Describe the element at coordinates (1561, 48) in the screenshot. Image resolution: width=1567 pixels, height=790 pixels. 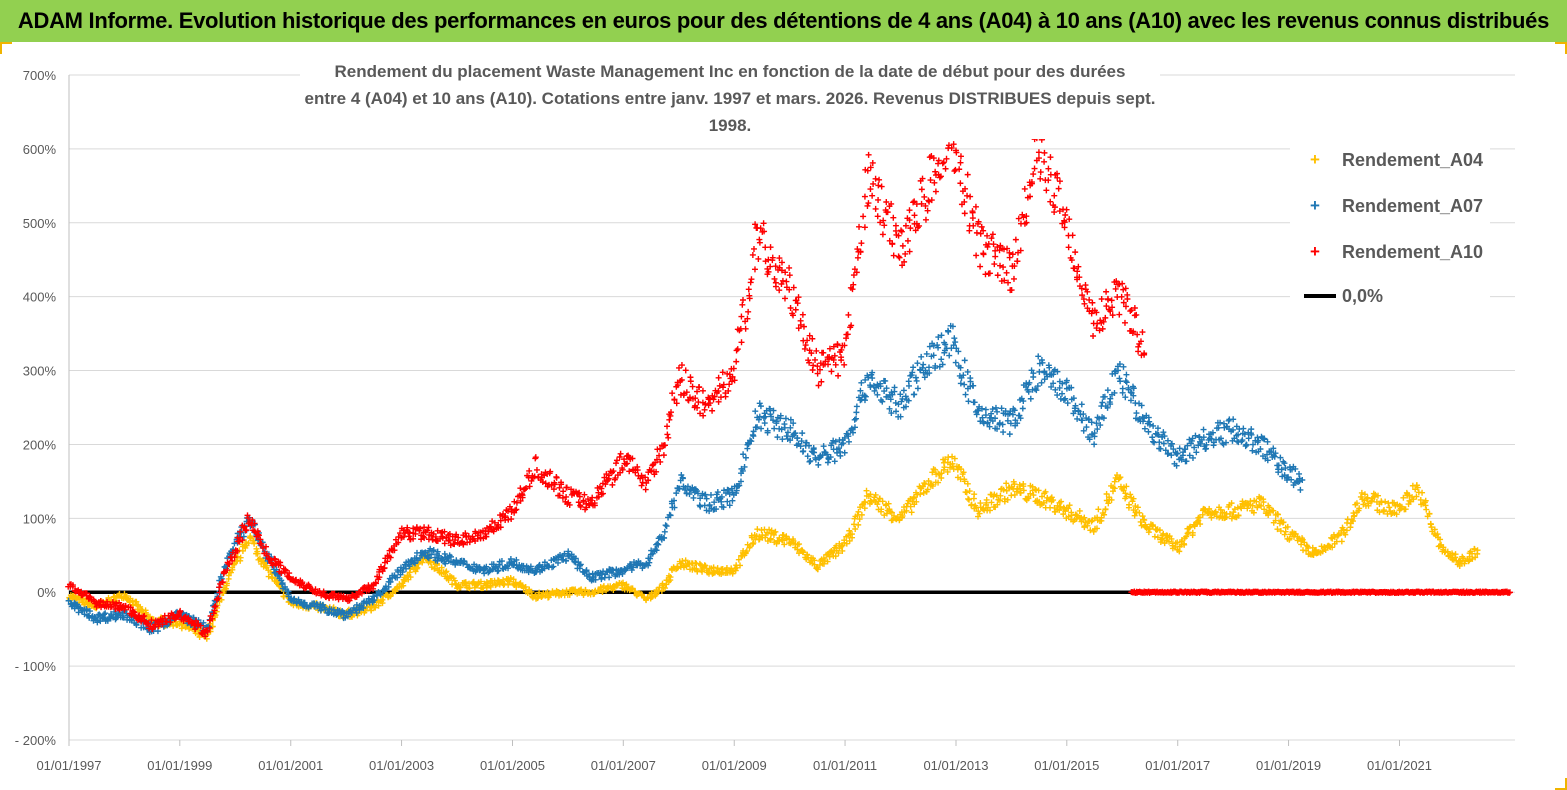
I see `corner-marker-top-right` at that location.